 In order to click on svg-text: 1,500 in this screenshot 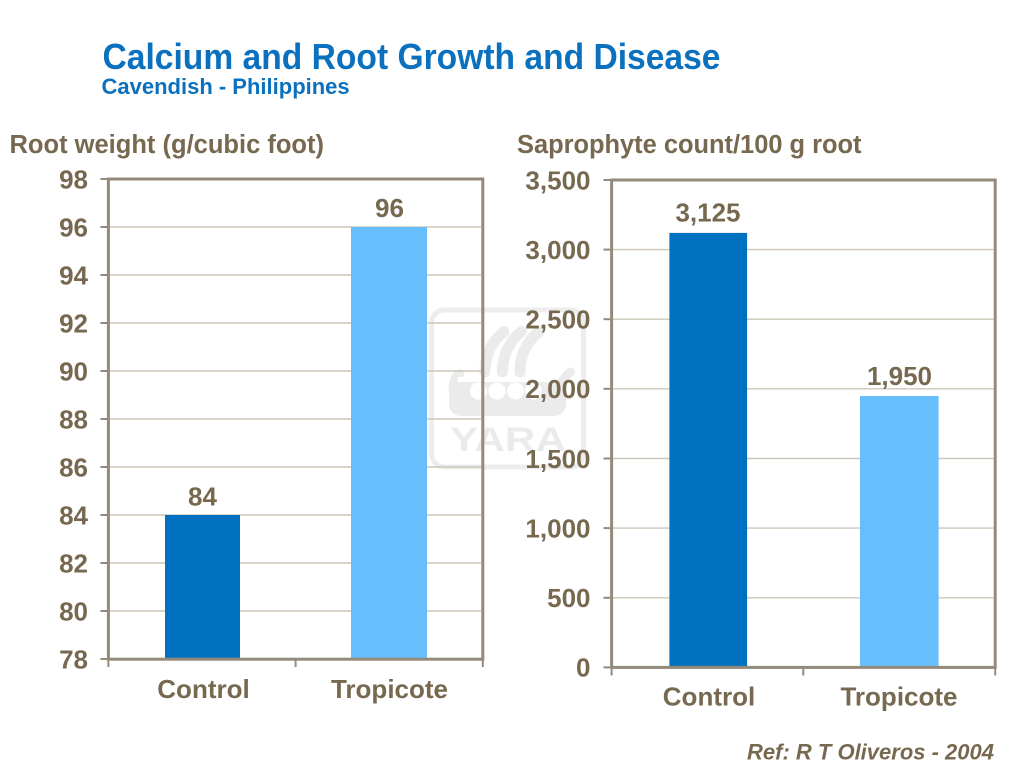, I will do `click(557, 459)`.